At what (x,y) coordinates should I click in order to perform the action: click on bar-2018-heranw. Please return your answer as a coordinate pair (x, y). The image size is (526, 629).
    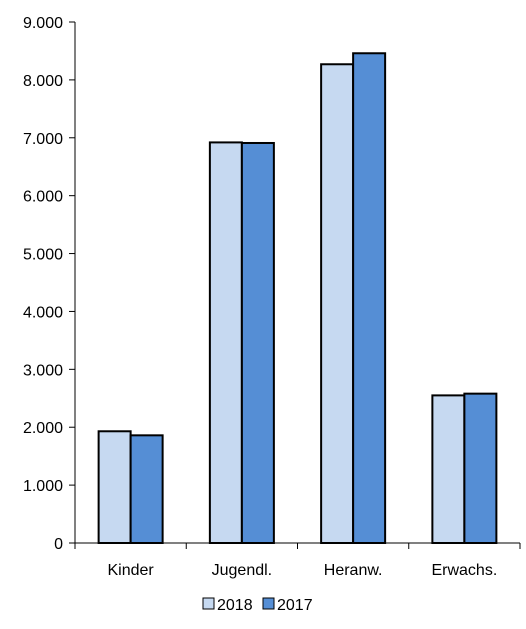
    Looking at the image, I should click on (337, 303).